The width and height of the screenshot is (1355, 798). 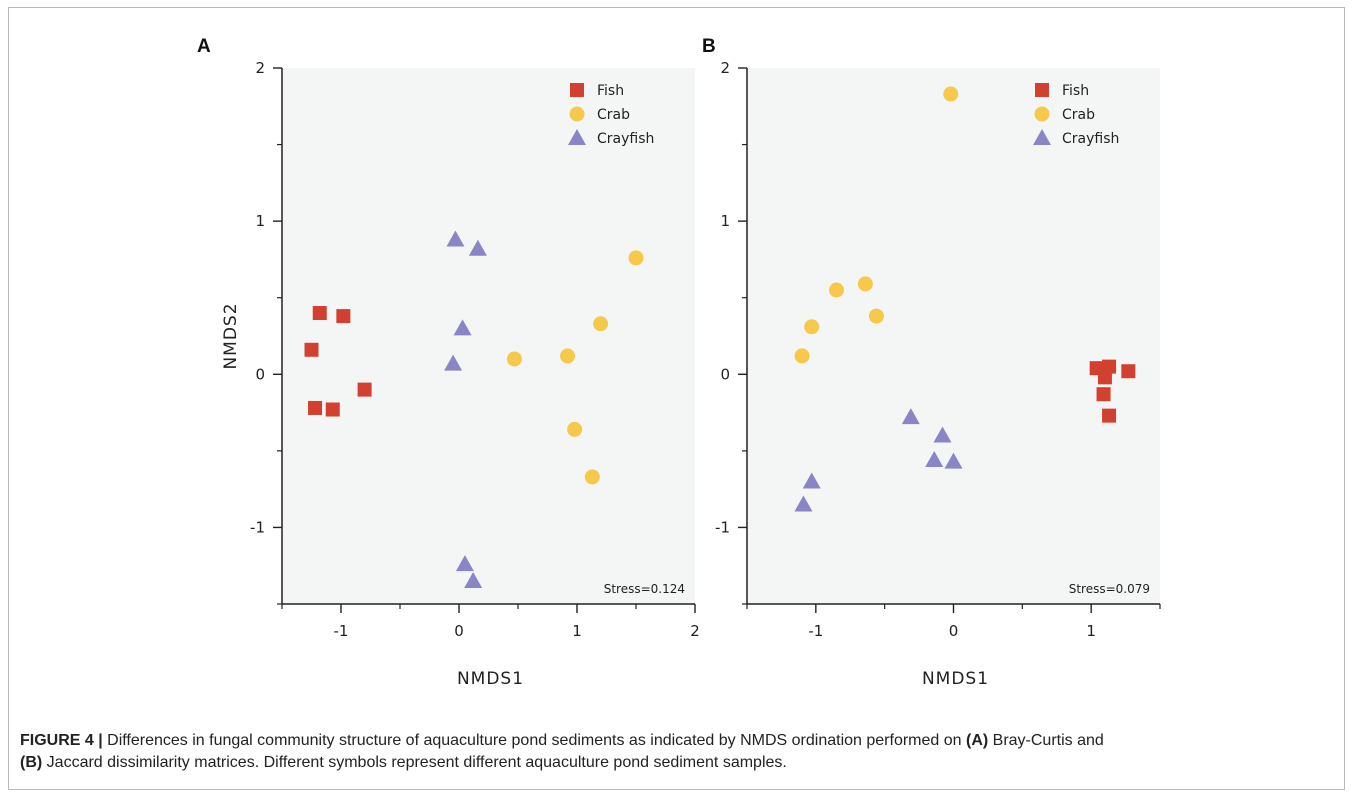 What do you see at coordinates (644, 589) in the screenshot?
I see `stress-annotation: Stress=0.124` at bounding box center [644, 589].